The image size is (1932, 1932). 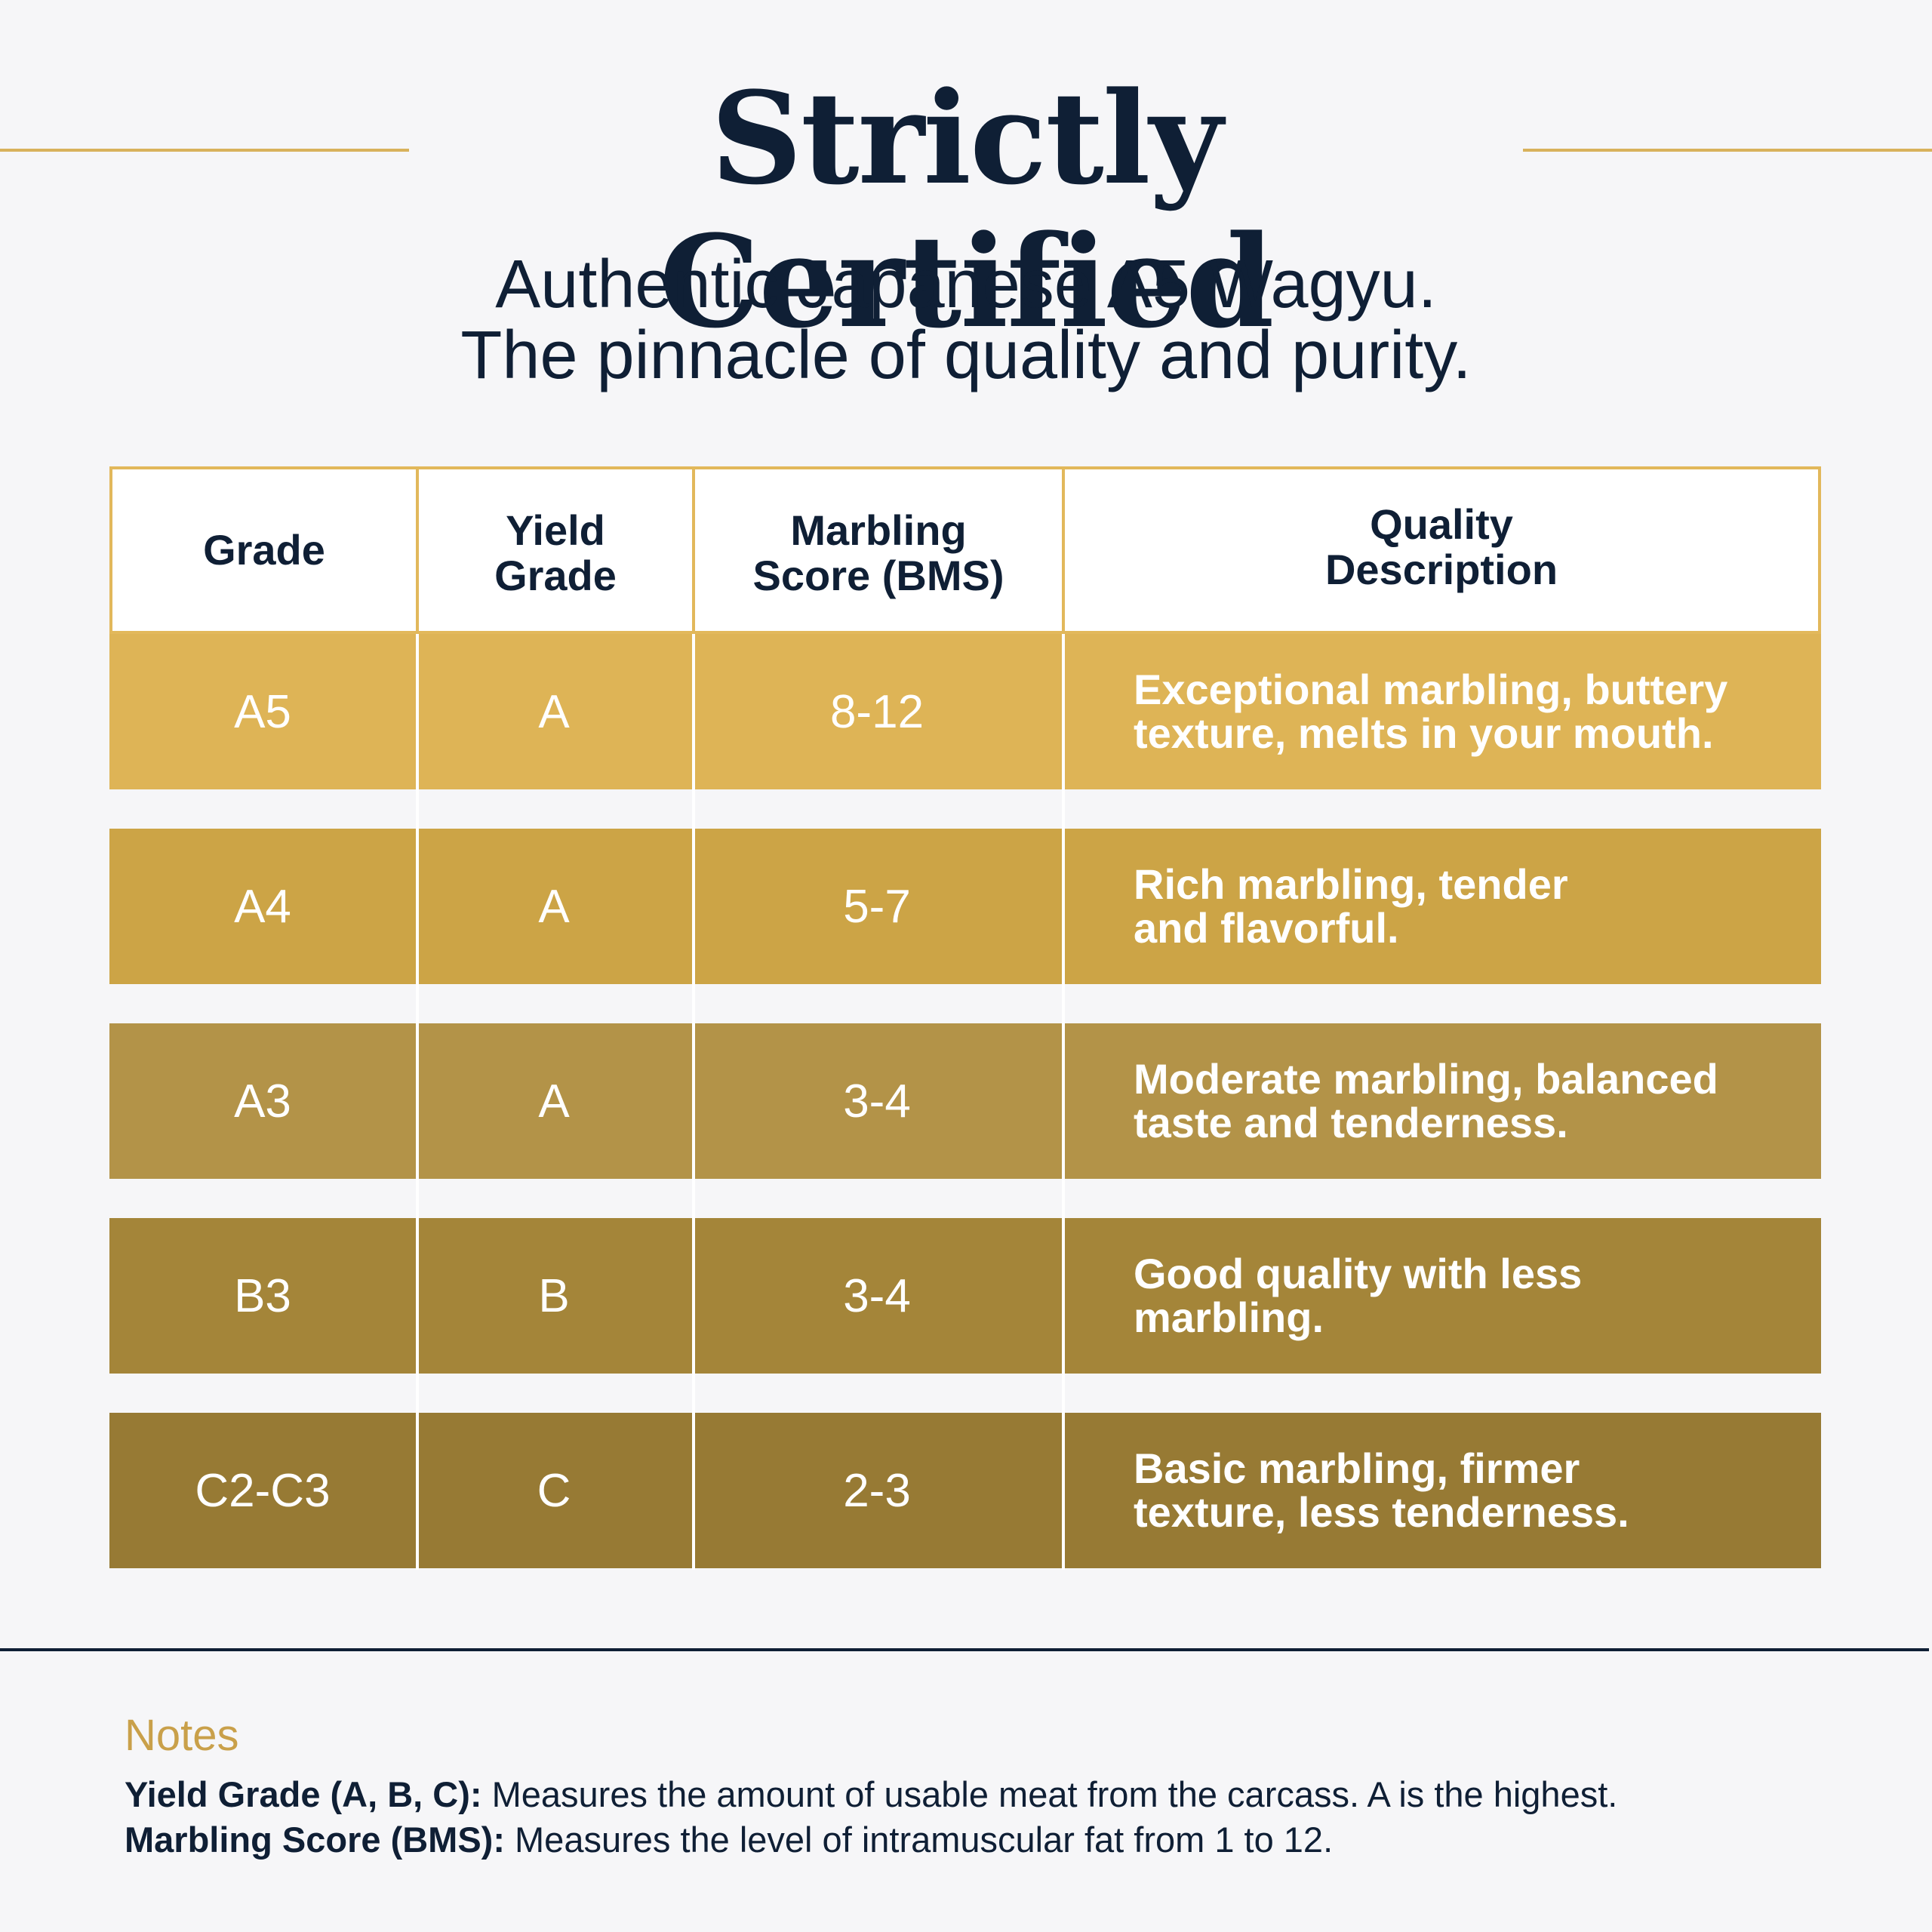 What do you see at coordinates (878, 530) in the screenshot?
I see `column-header-marbling-line-1: Marbling` at bounding box center [878, 530].